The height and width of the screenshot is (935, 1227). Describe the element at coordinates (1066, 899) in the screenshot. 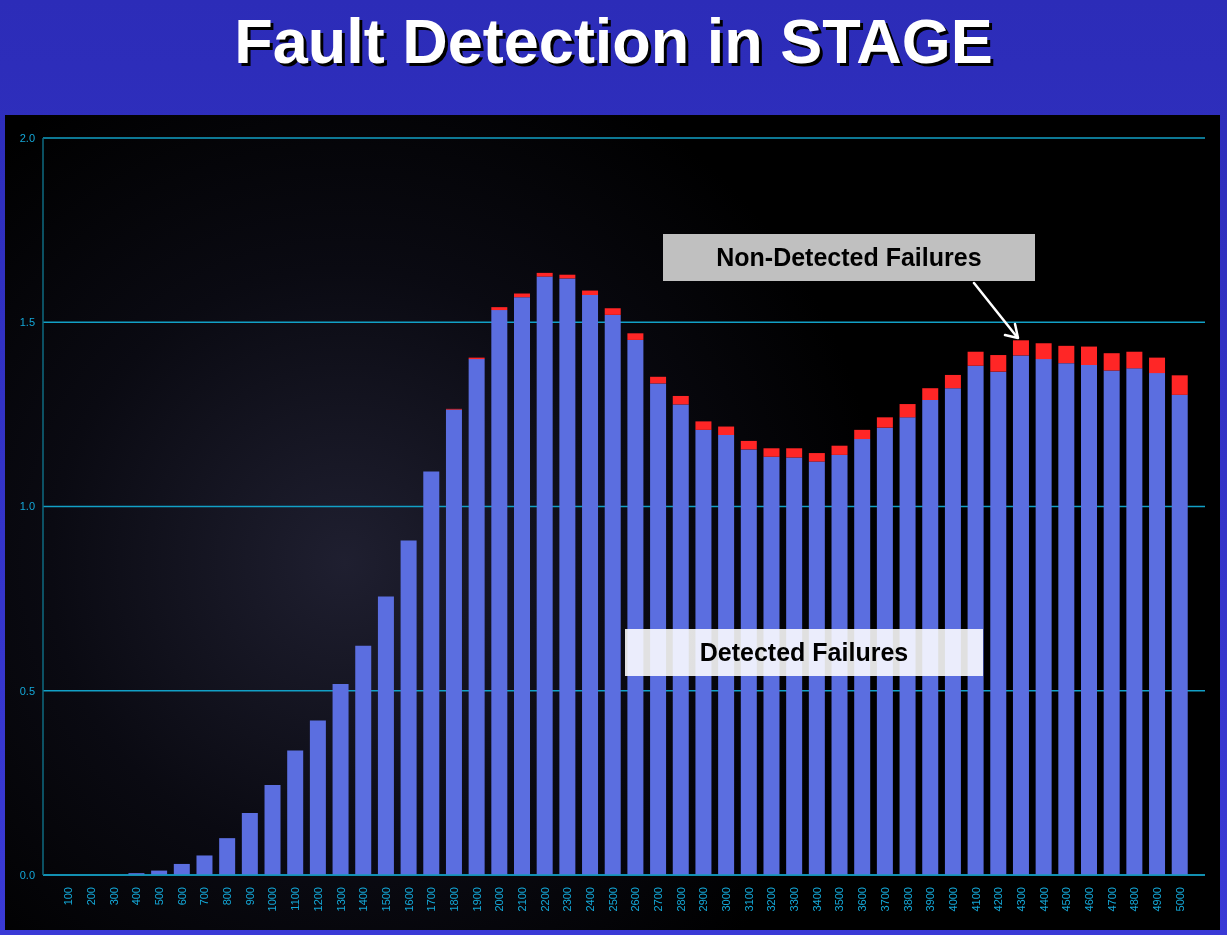

I see `x-tick-label: 4500` at that location.